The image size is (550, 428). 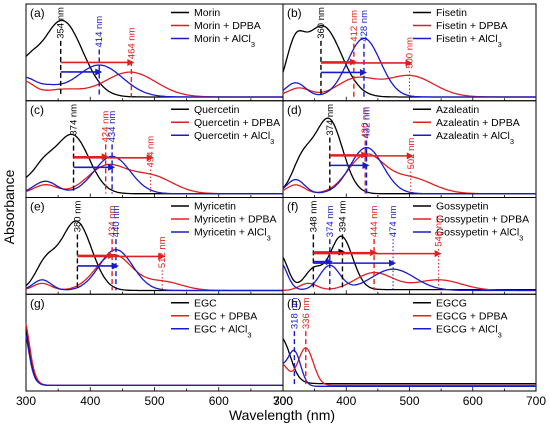 I want to click on legend-label: EGC + DPBA, so click(x=225, y=316).